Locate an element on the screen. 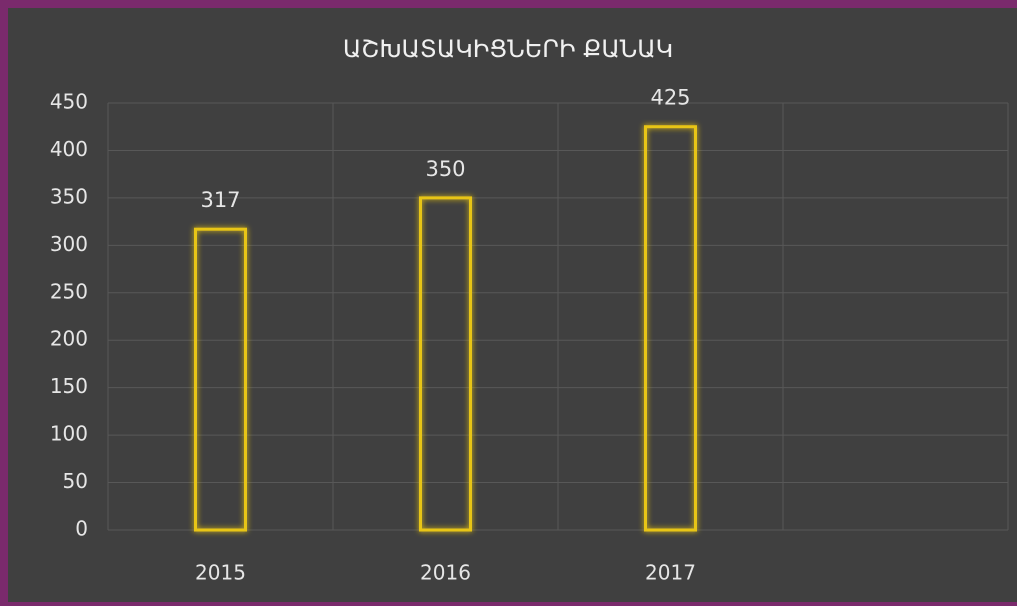 The width and height of the screenshot is (1017, 606). chart-title: ԱՇԽԱՏԱԿԻՑՆԵՐԻ ՔԱՆԱԿ is located at coordinates (508, 49).